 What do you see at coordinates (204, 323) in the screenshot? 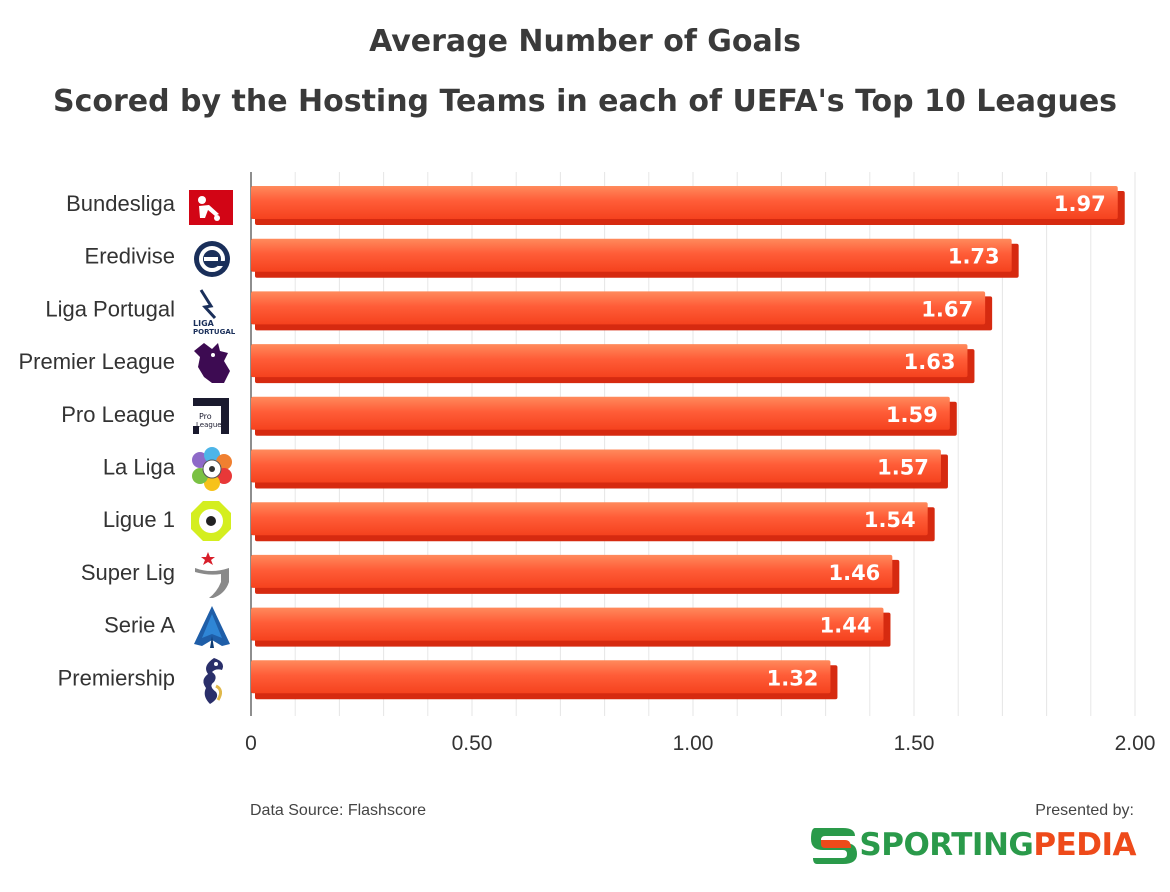
I see `svg-text: LIGA` at bounding box center [204, 323].